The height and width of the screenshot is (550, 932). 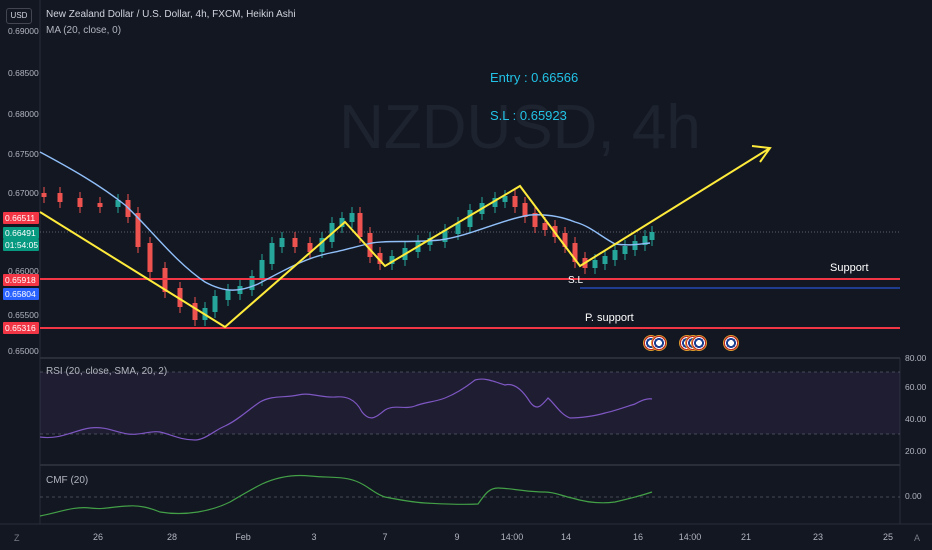 What do you see at coordinates (23, 271) in the screenshot?
I see `price-tick: 0.66000` at bounding box center [23, 271].